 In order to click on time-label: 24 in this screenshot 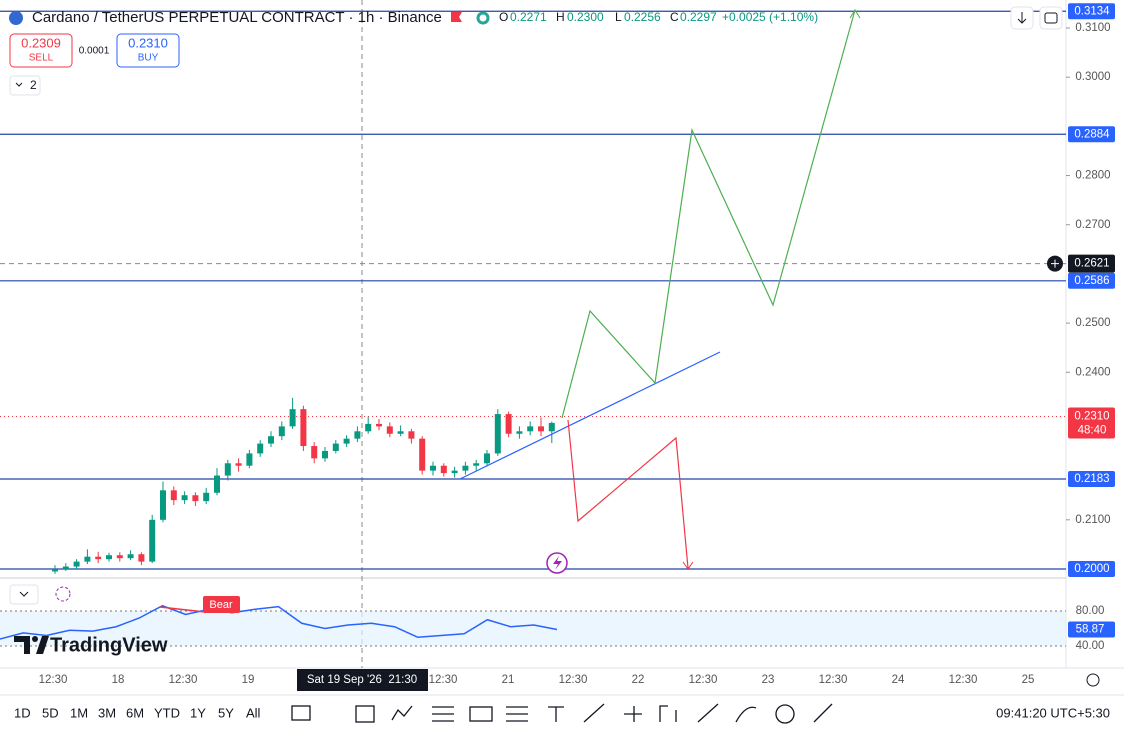, I will do `click(898, 680)`.